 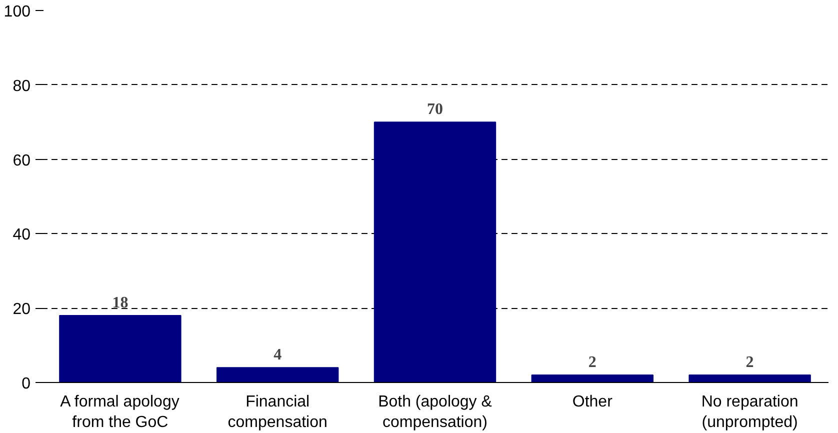 What do you see at coordinates (749, 412) in the screenshot?
I see `x-tick-label: No reparation (unprompted)` at bounding box center [749, 412].